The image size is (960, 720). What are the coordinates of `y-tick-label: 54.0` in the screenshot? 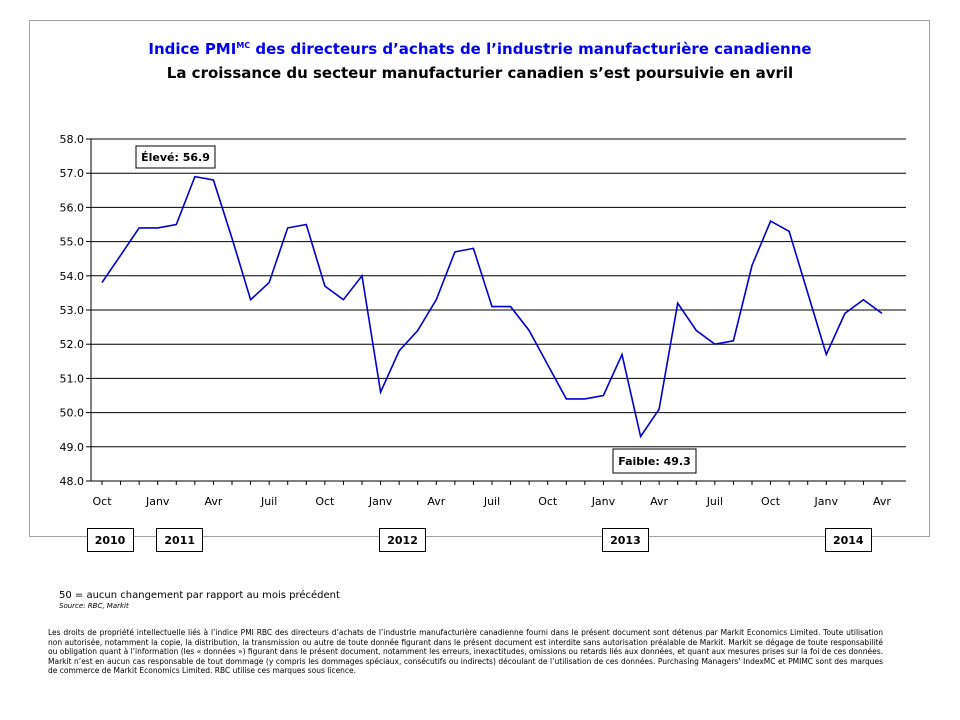 It's located at (72, 276).